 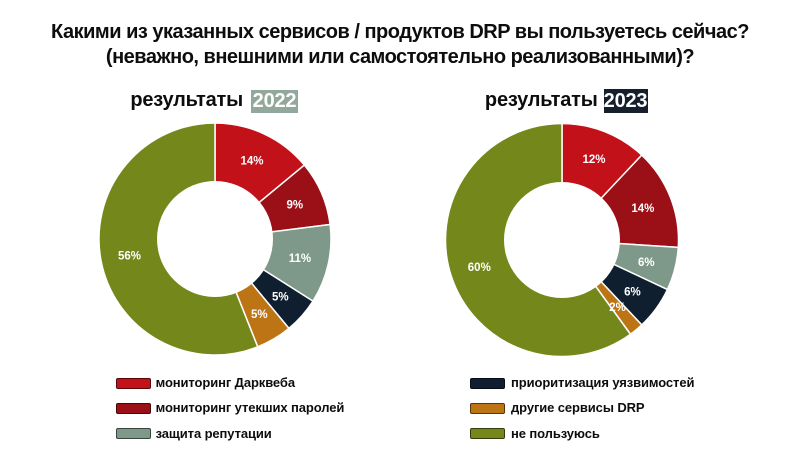 What do you see at coordinates (478, 268) in the screenshot?
I see `svg-text: 60%` at bounding box center [478, 268].